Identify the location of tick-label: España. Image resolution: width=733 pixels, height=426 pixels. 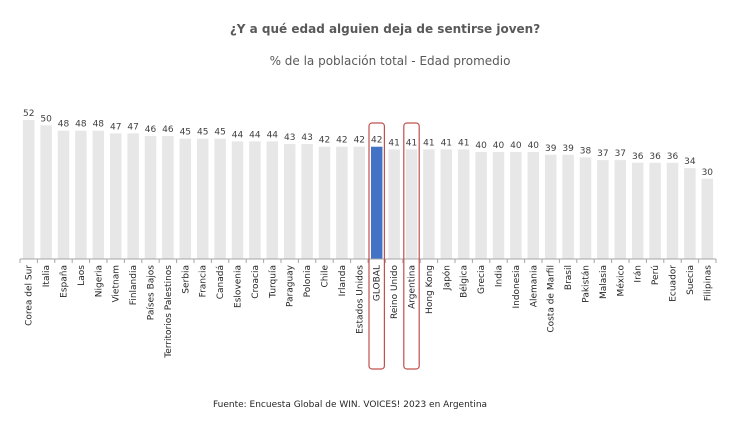
(65, 281).